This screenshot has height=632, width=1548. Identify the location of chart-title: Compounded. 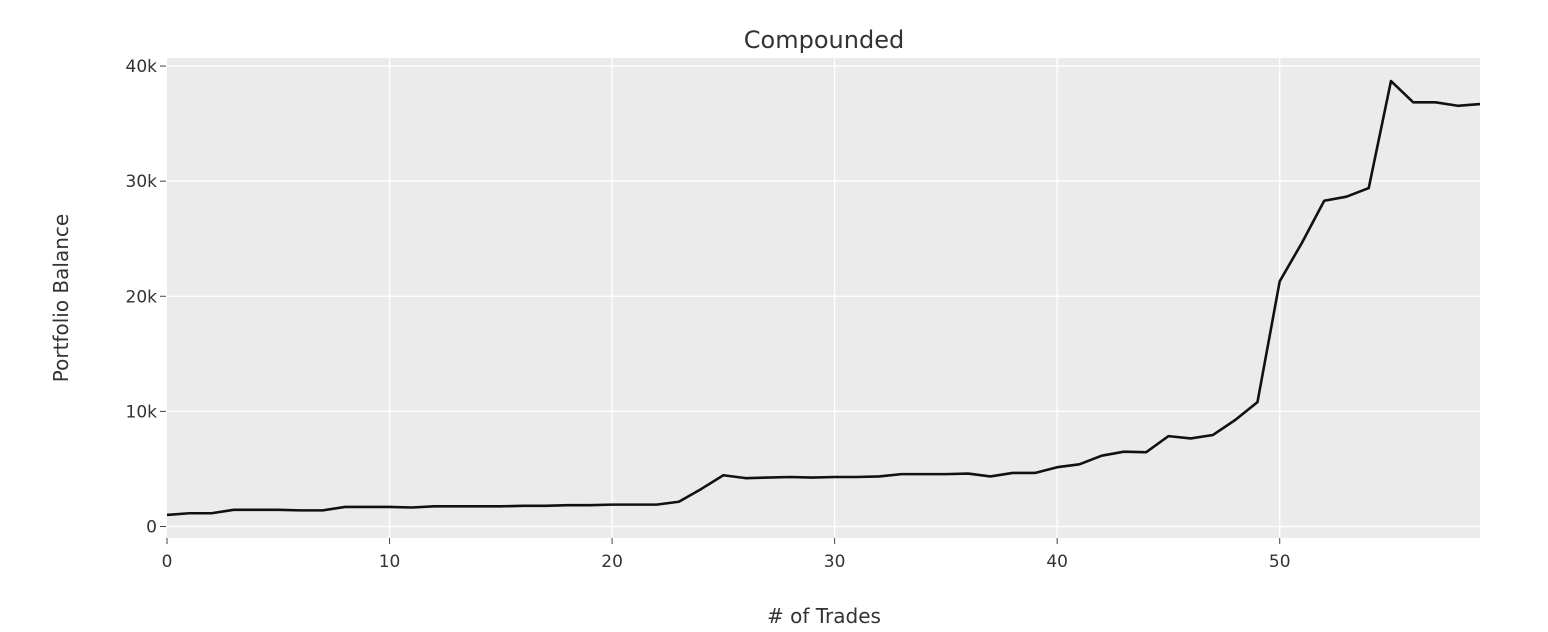
(824, 40).